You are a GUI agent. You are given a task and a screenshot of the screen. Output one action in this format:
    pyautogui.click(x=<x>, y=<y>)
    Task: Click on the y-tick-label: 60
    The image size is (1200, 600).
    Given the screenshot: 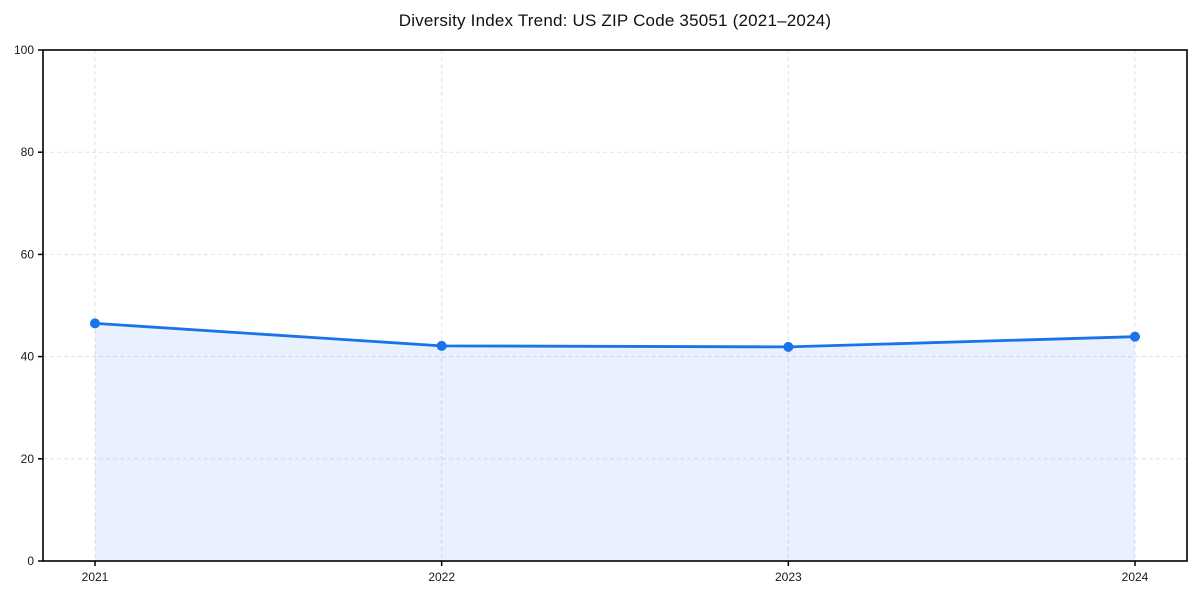 What is the action you would take?
    pyautogui.click(x=28, y=254)
    